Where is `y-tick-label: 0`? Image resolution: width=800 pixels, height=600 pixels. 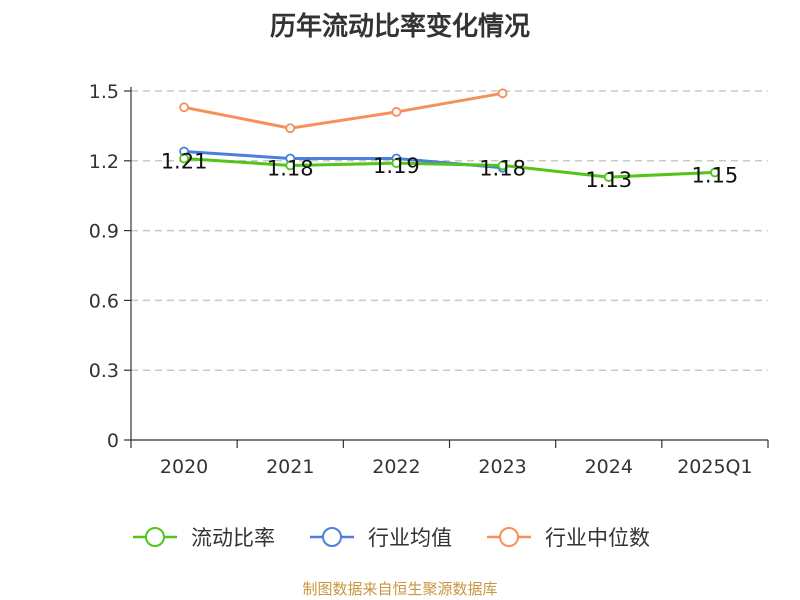 y-tick-label: 0 is located at coordinates (113, 441).